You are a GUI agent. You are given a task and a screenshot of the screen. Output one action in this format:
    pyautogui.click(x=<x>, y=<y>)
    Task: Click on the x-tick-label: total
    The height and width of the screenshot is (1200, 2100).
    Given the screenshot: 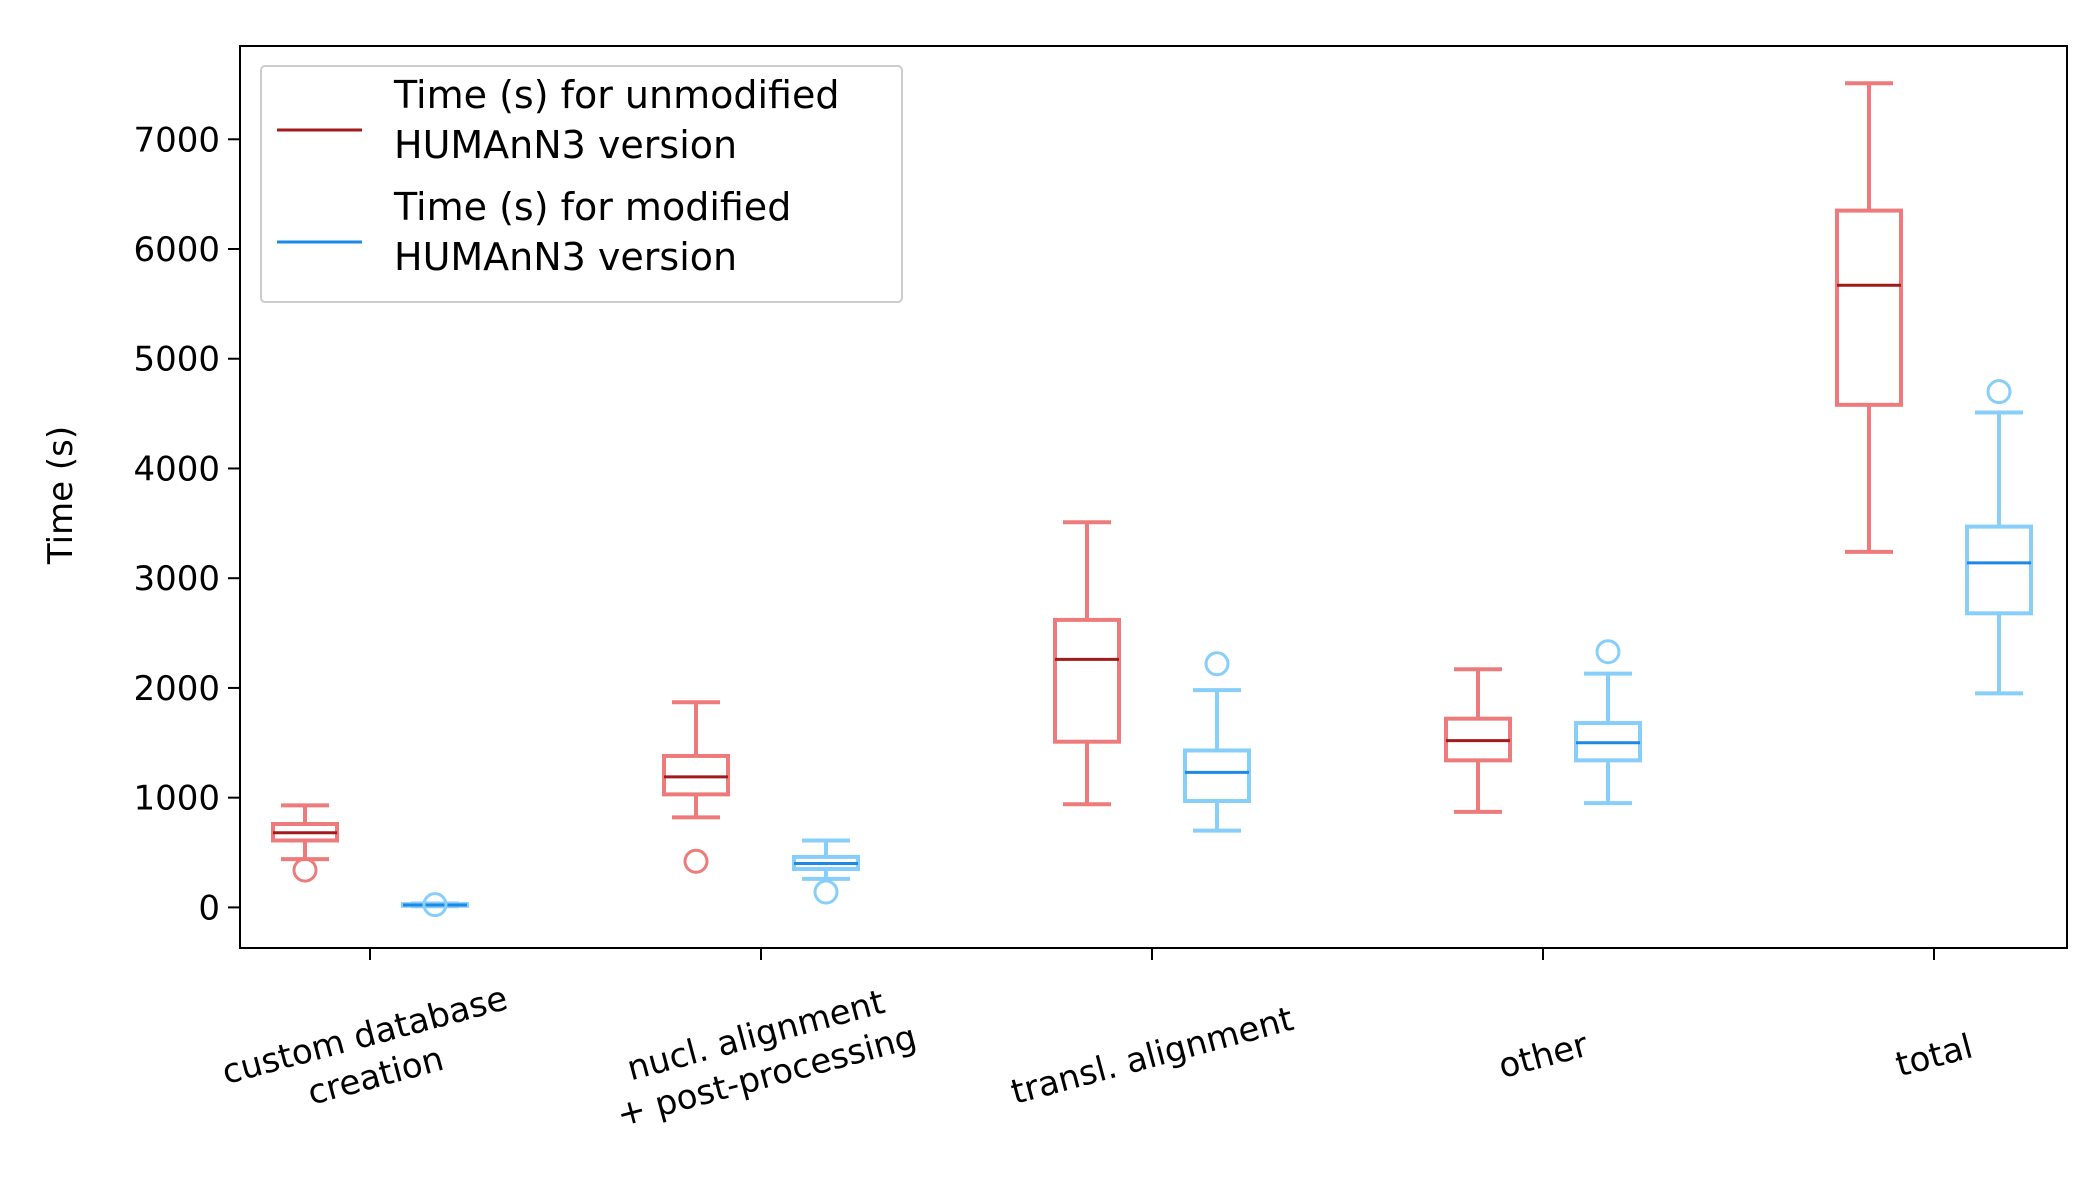 What is the action you would take?
    pyautogui.click(x=1934, y=1056)
    